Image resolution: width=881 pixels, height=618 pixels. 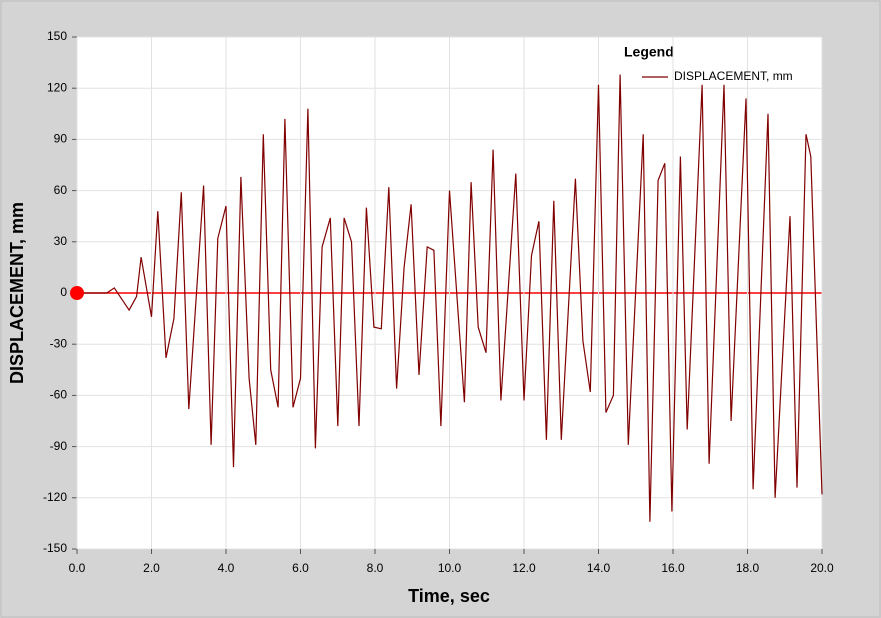 What do you see at coordinates (733, 76) in the screenshot?
I see `legend-label: DISPLACEMENT, mm` at bounding box center [733, 76].